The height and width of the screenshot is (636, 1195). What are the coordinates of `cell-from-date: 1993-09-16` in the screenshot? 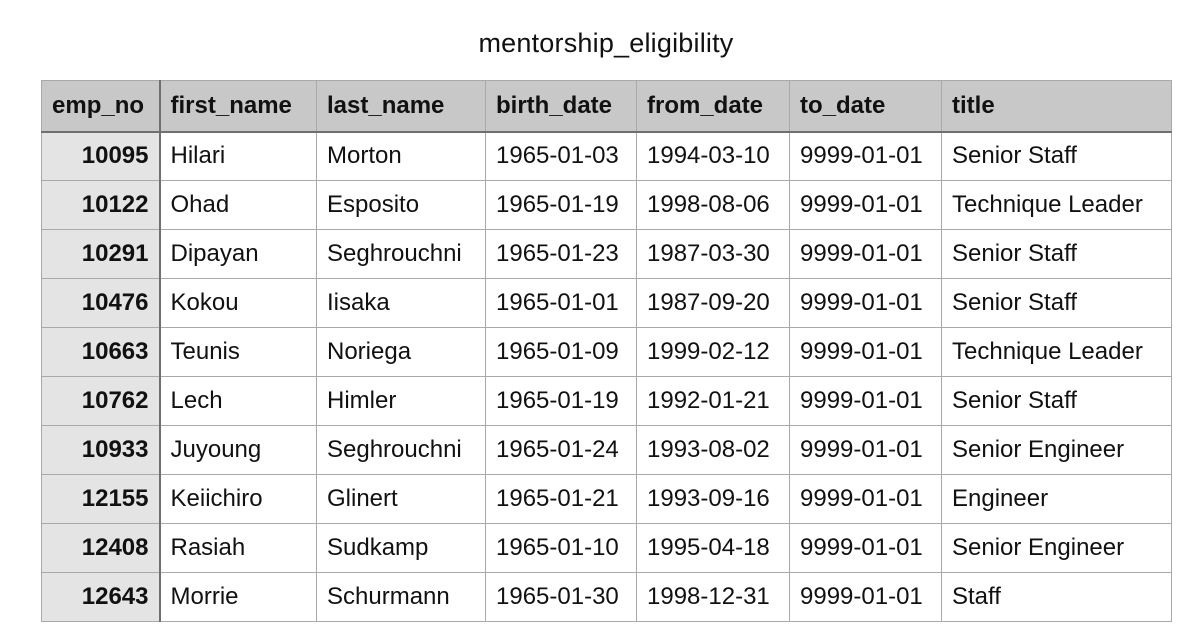 It's located at (713, 499).